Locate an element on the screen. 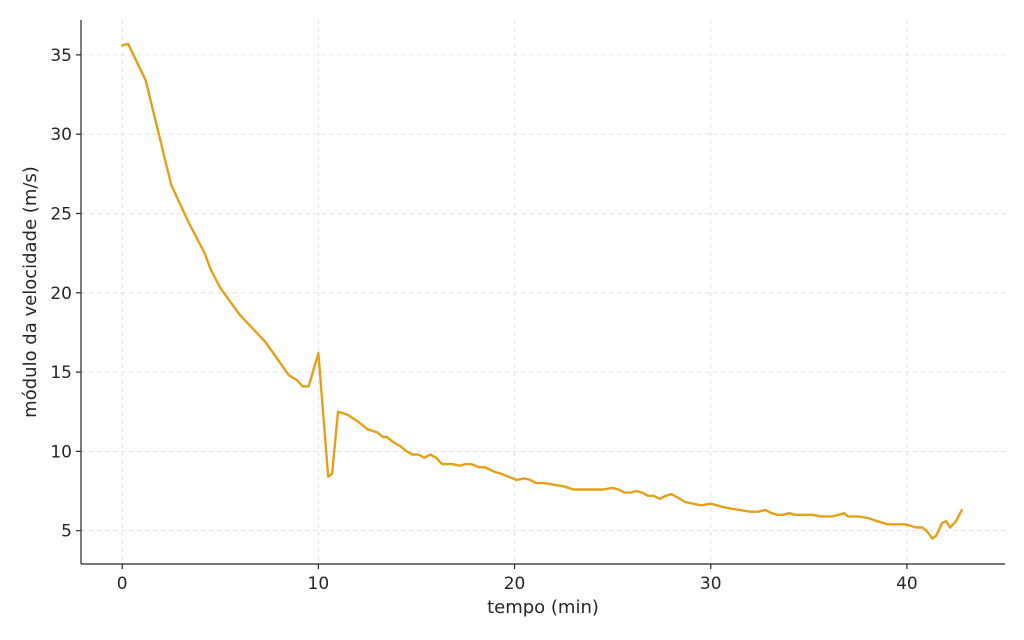 The height and width of the screenshot is (640, 1024). y-tick-label: 10 is located at coordinates (61, 452).